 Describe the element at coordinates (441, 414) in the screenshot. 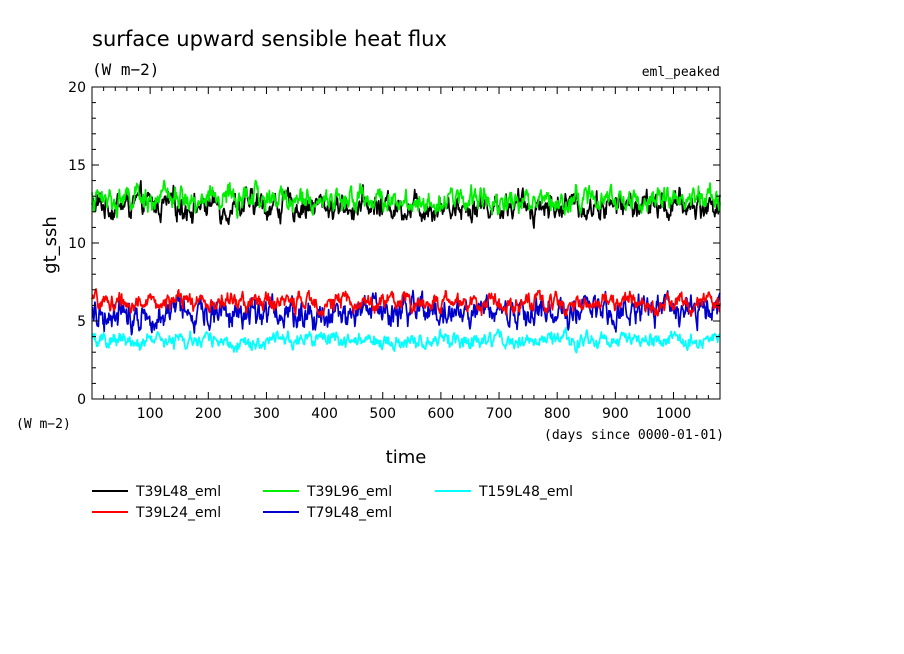

I see `x-tick-label: 600` at that location.